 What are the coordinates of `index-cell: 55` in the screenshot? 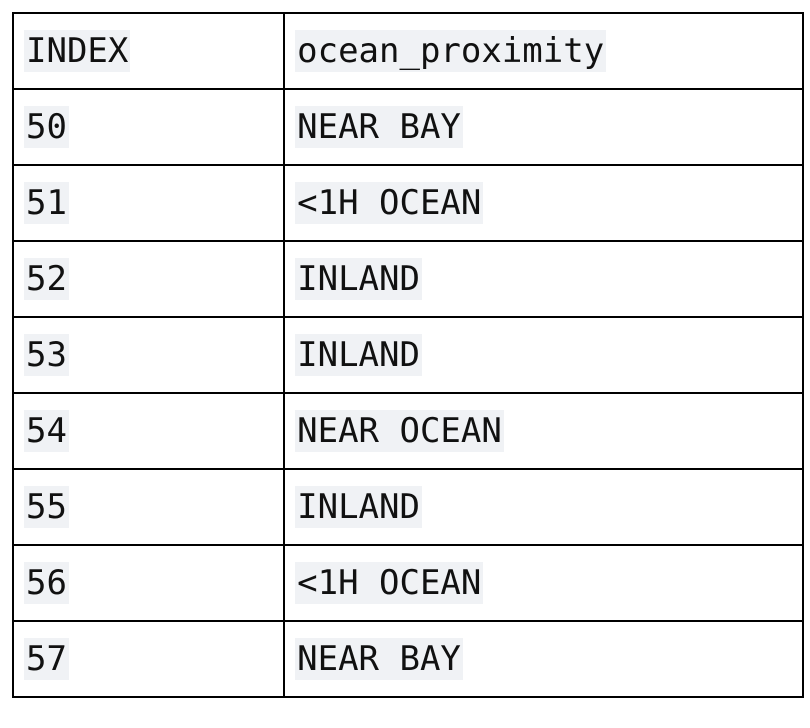 It's located at (148, 507).